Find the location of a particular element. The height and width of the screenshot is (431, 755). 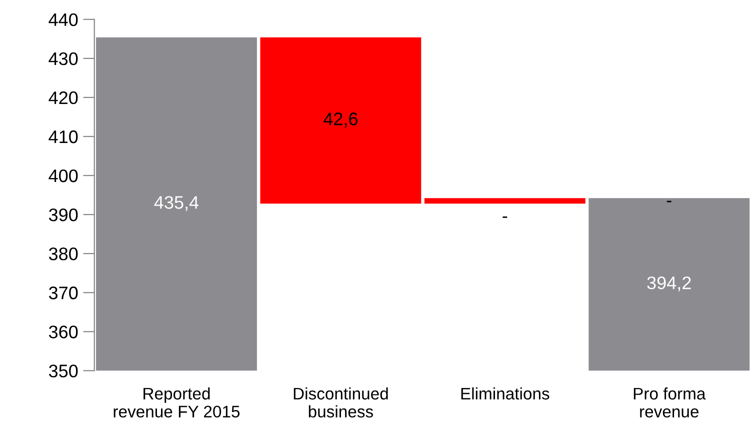

x-tick-label: Eliminations is located at coordinates (505, 393).